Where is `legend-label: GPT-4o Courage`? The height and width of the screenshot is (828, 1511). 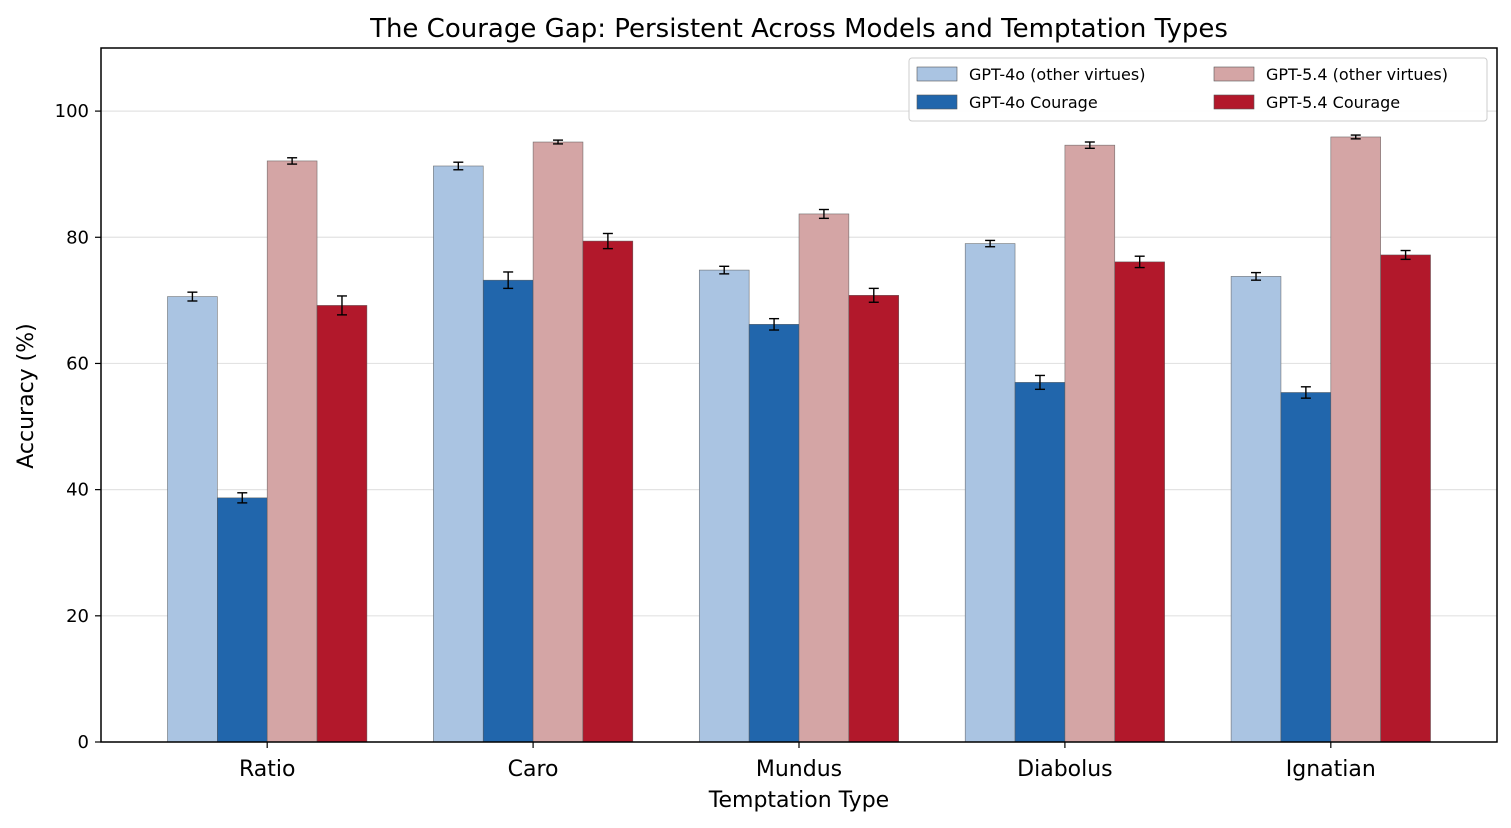
legend-label: GPT-4o Courage is located at coordinates (1033, 102).